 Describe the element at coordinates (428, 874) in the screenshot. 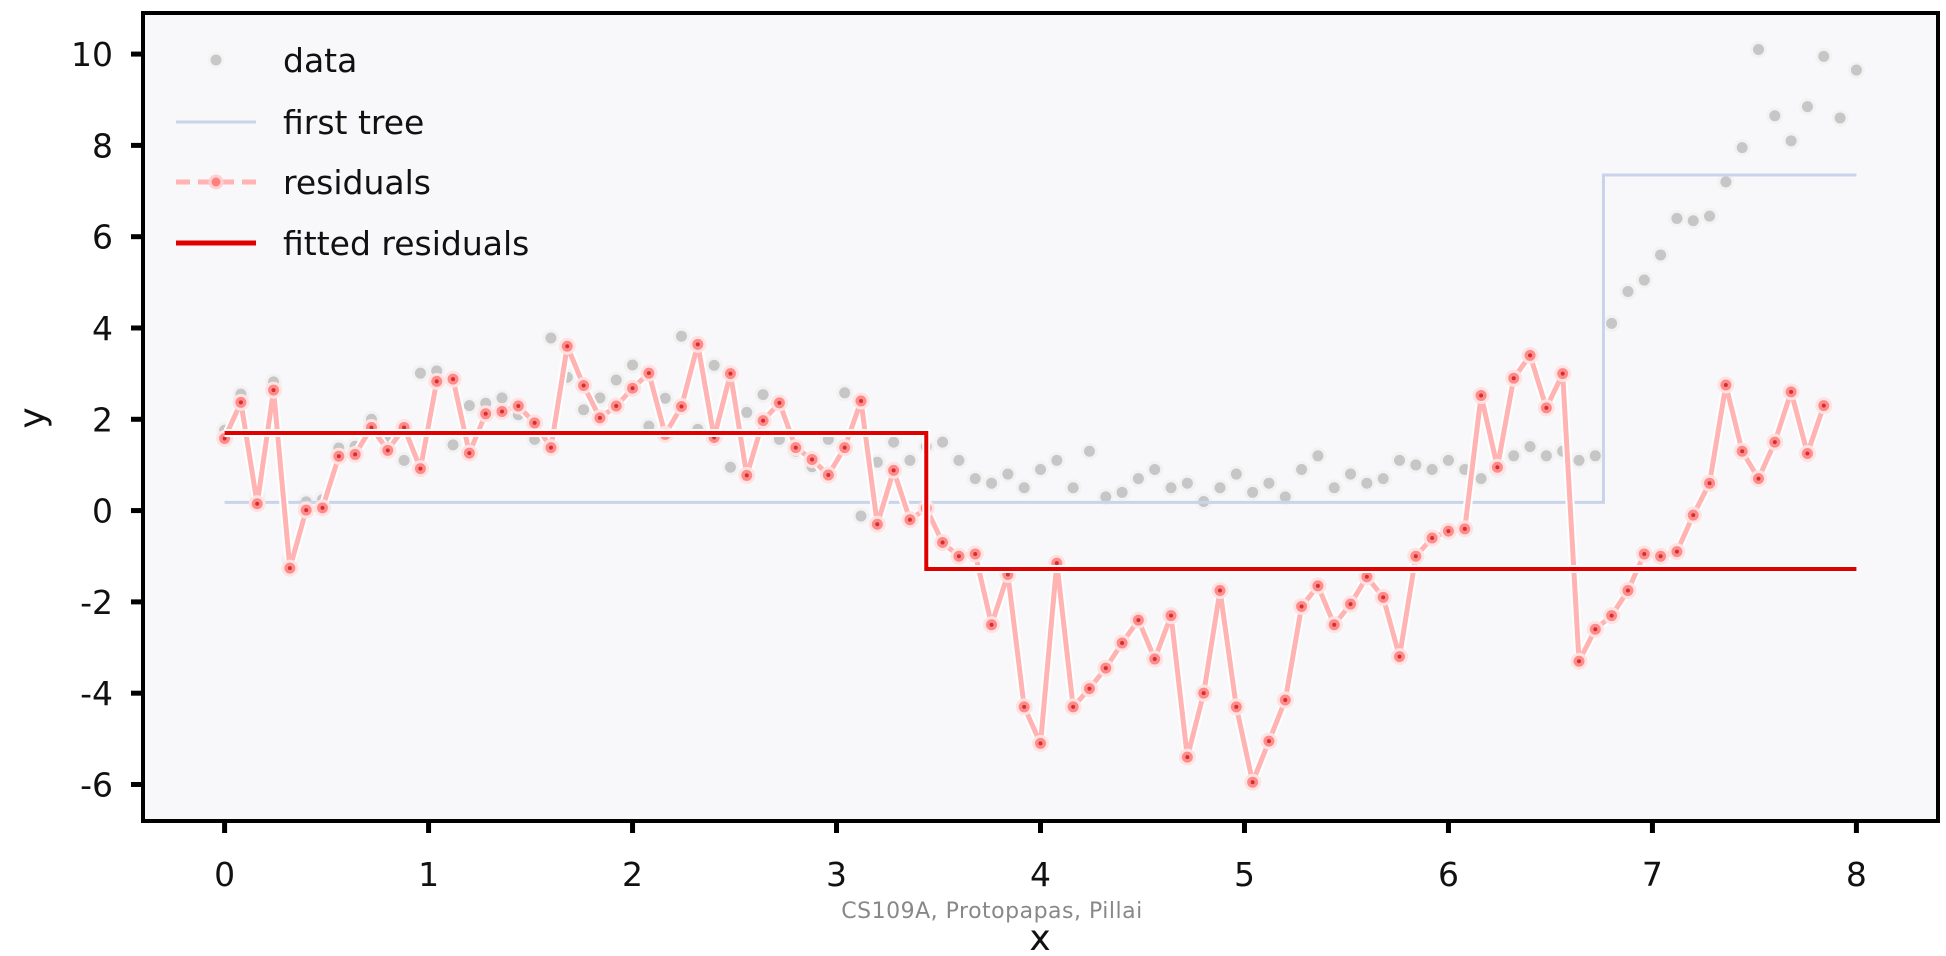

I see `x-tick-label-1: 1` at that location.